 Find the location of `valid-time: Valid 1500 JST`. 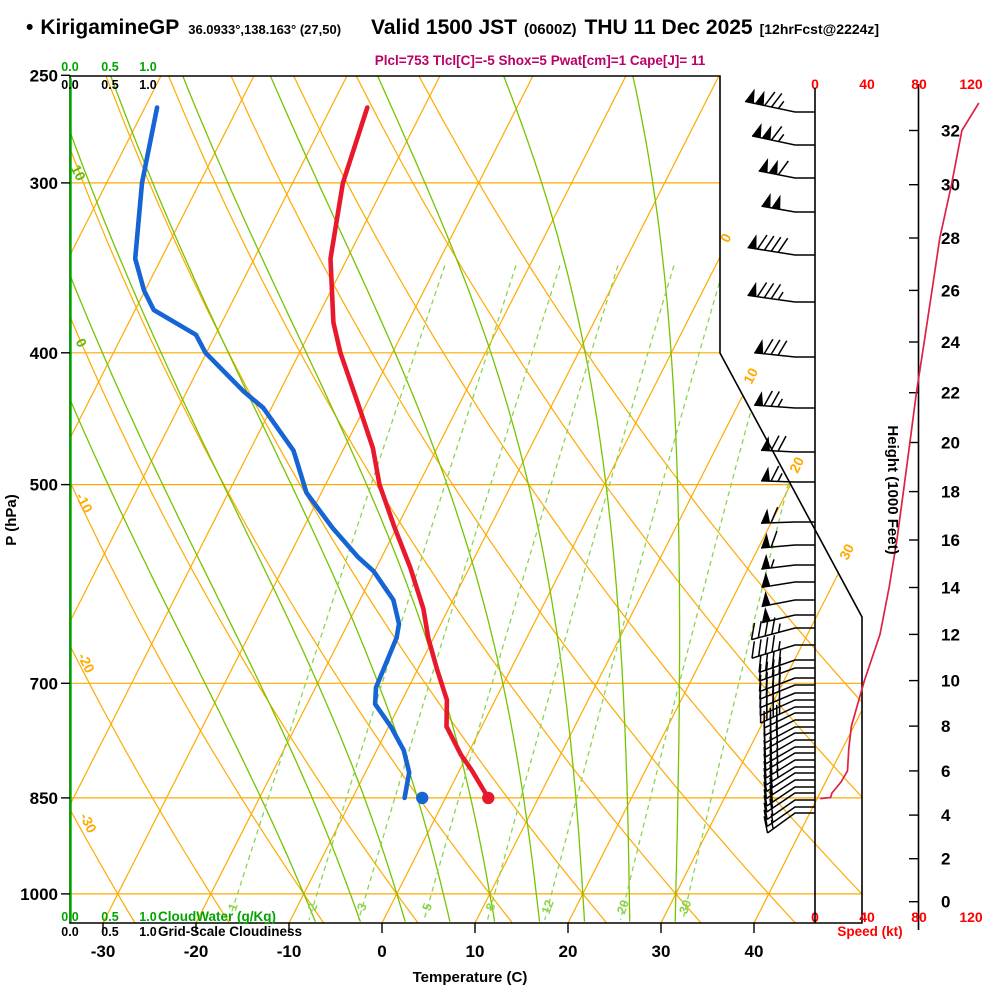

valid-time: Valid 1500 JST is located at coordinates (444, 27).